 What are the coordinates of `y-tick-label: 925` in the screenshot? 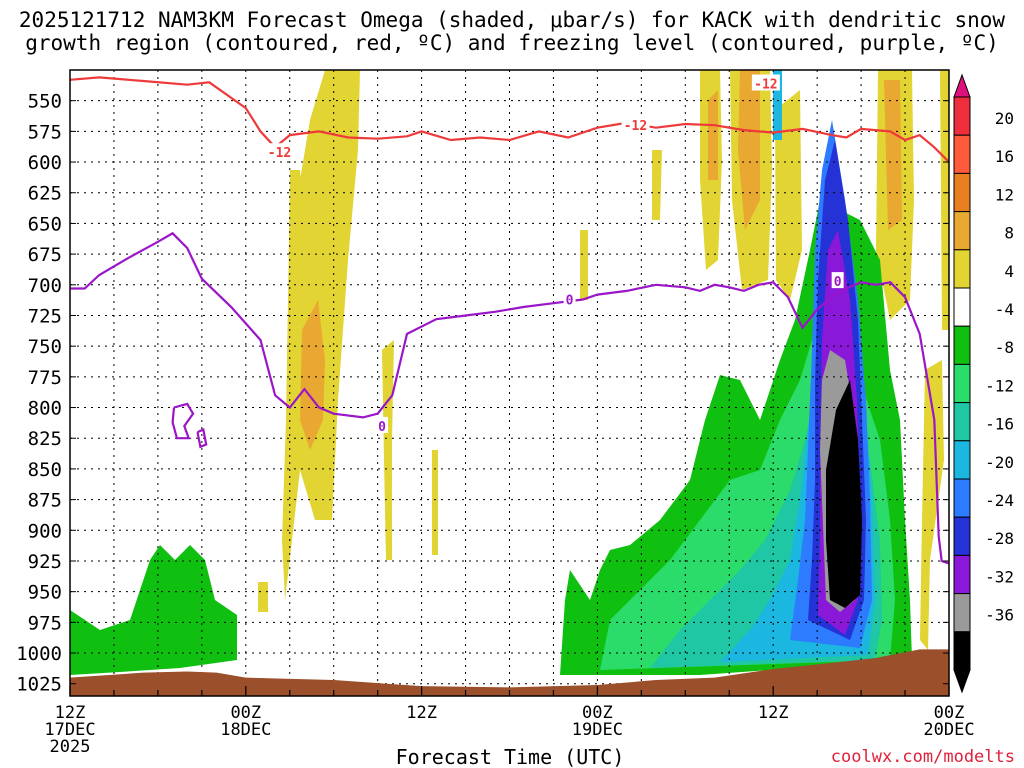 It's located at (45, 562).